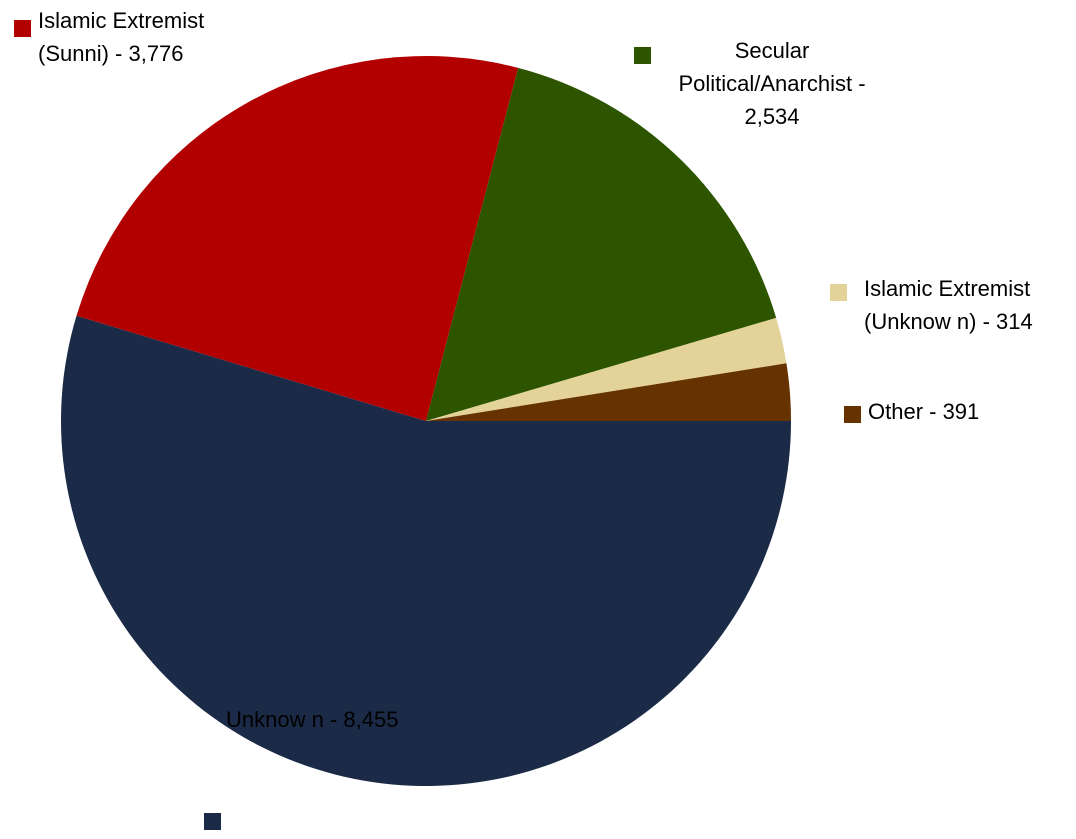  Describe the element at coordinates (948, 305) in the screenshot. I see `data-label-islamic-extremist-unknown: Islamic Extremist (Unknow n) - 314` at that location.